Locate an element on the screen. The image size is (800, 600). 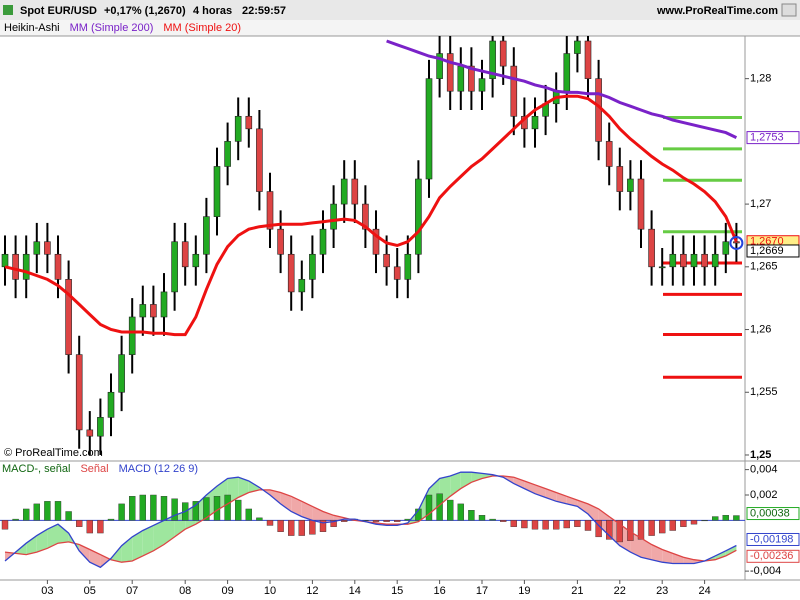
x-tick-label: 24 is located at coordinates (704, 591).